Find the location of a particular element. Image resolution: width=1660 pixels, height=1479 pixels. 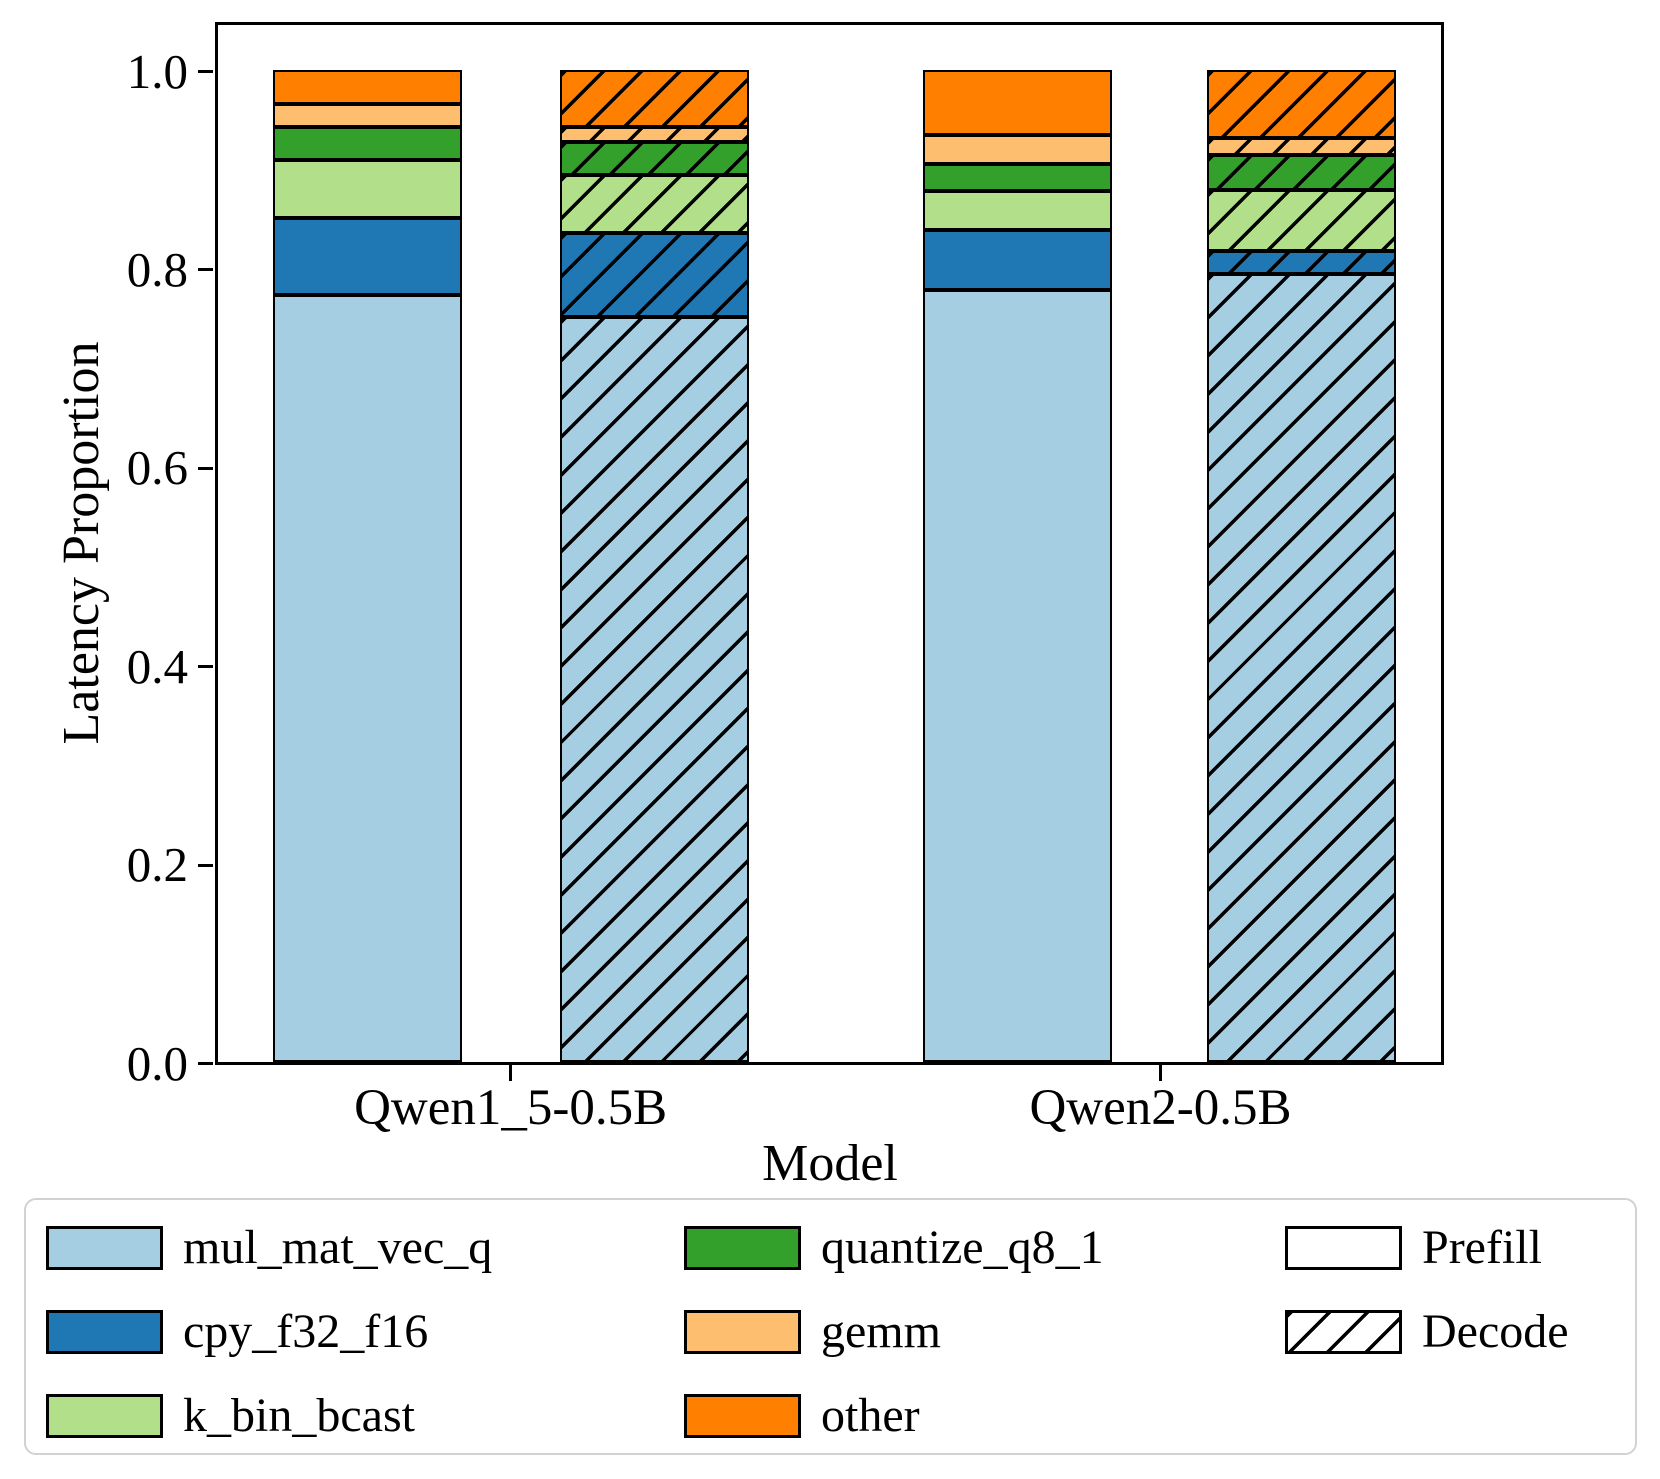

legend-label-mul_mat_vec_q: mul_mat_vec_q is located at coordinates (338, 1247).